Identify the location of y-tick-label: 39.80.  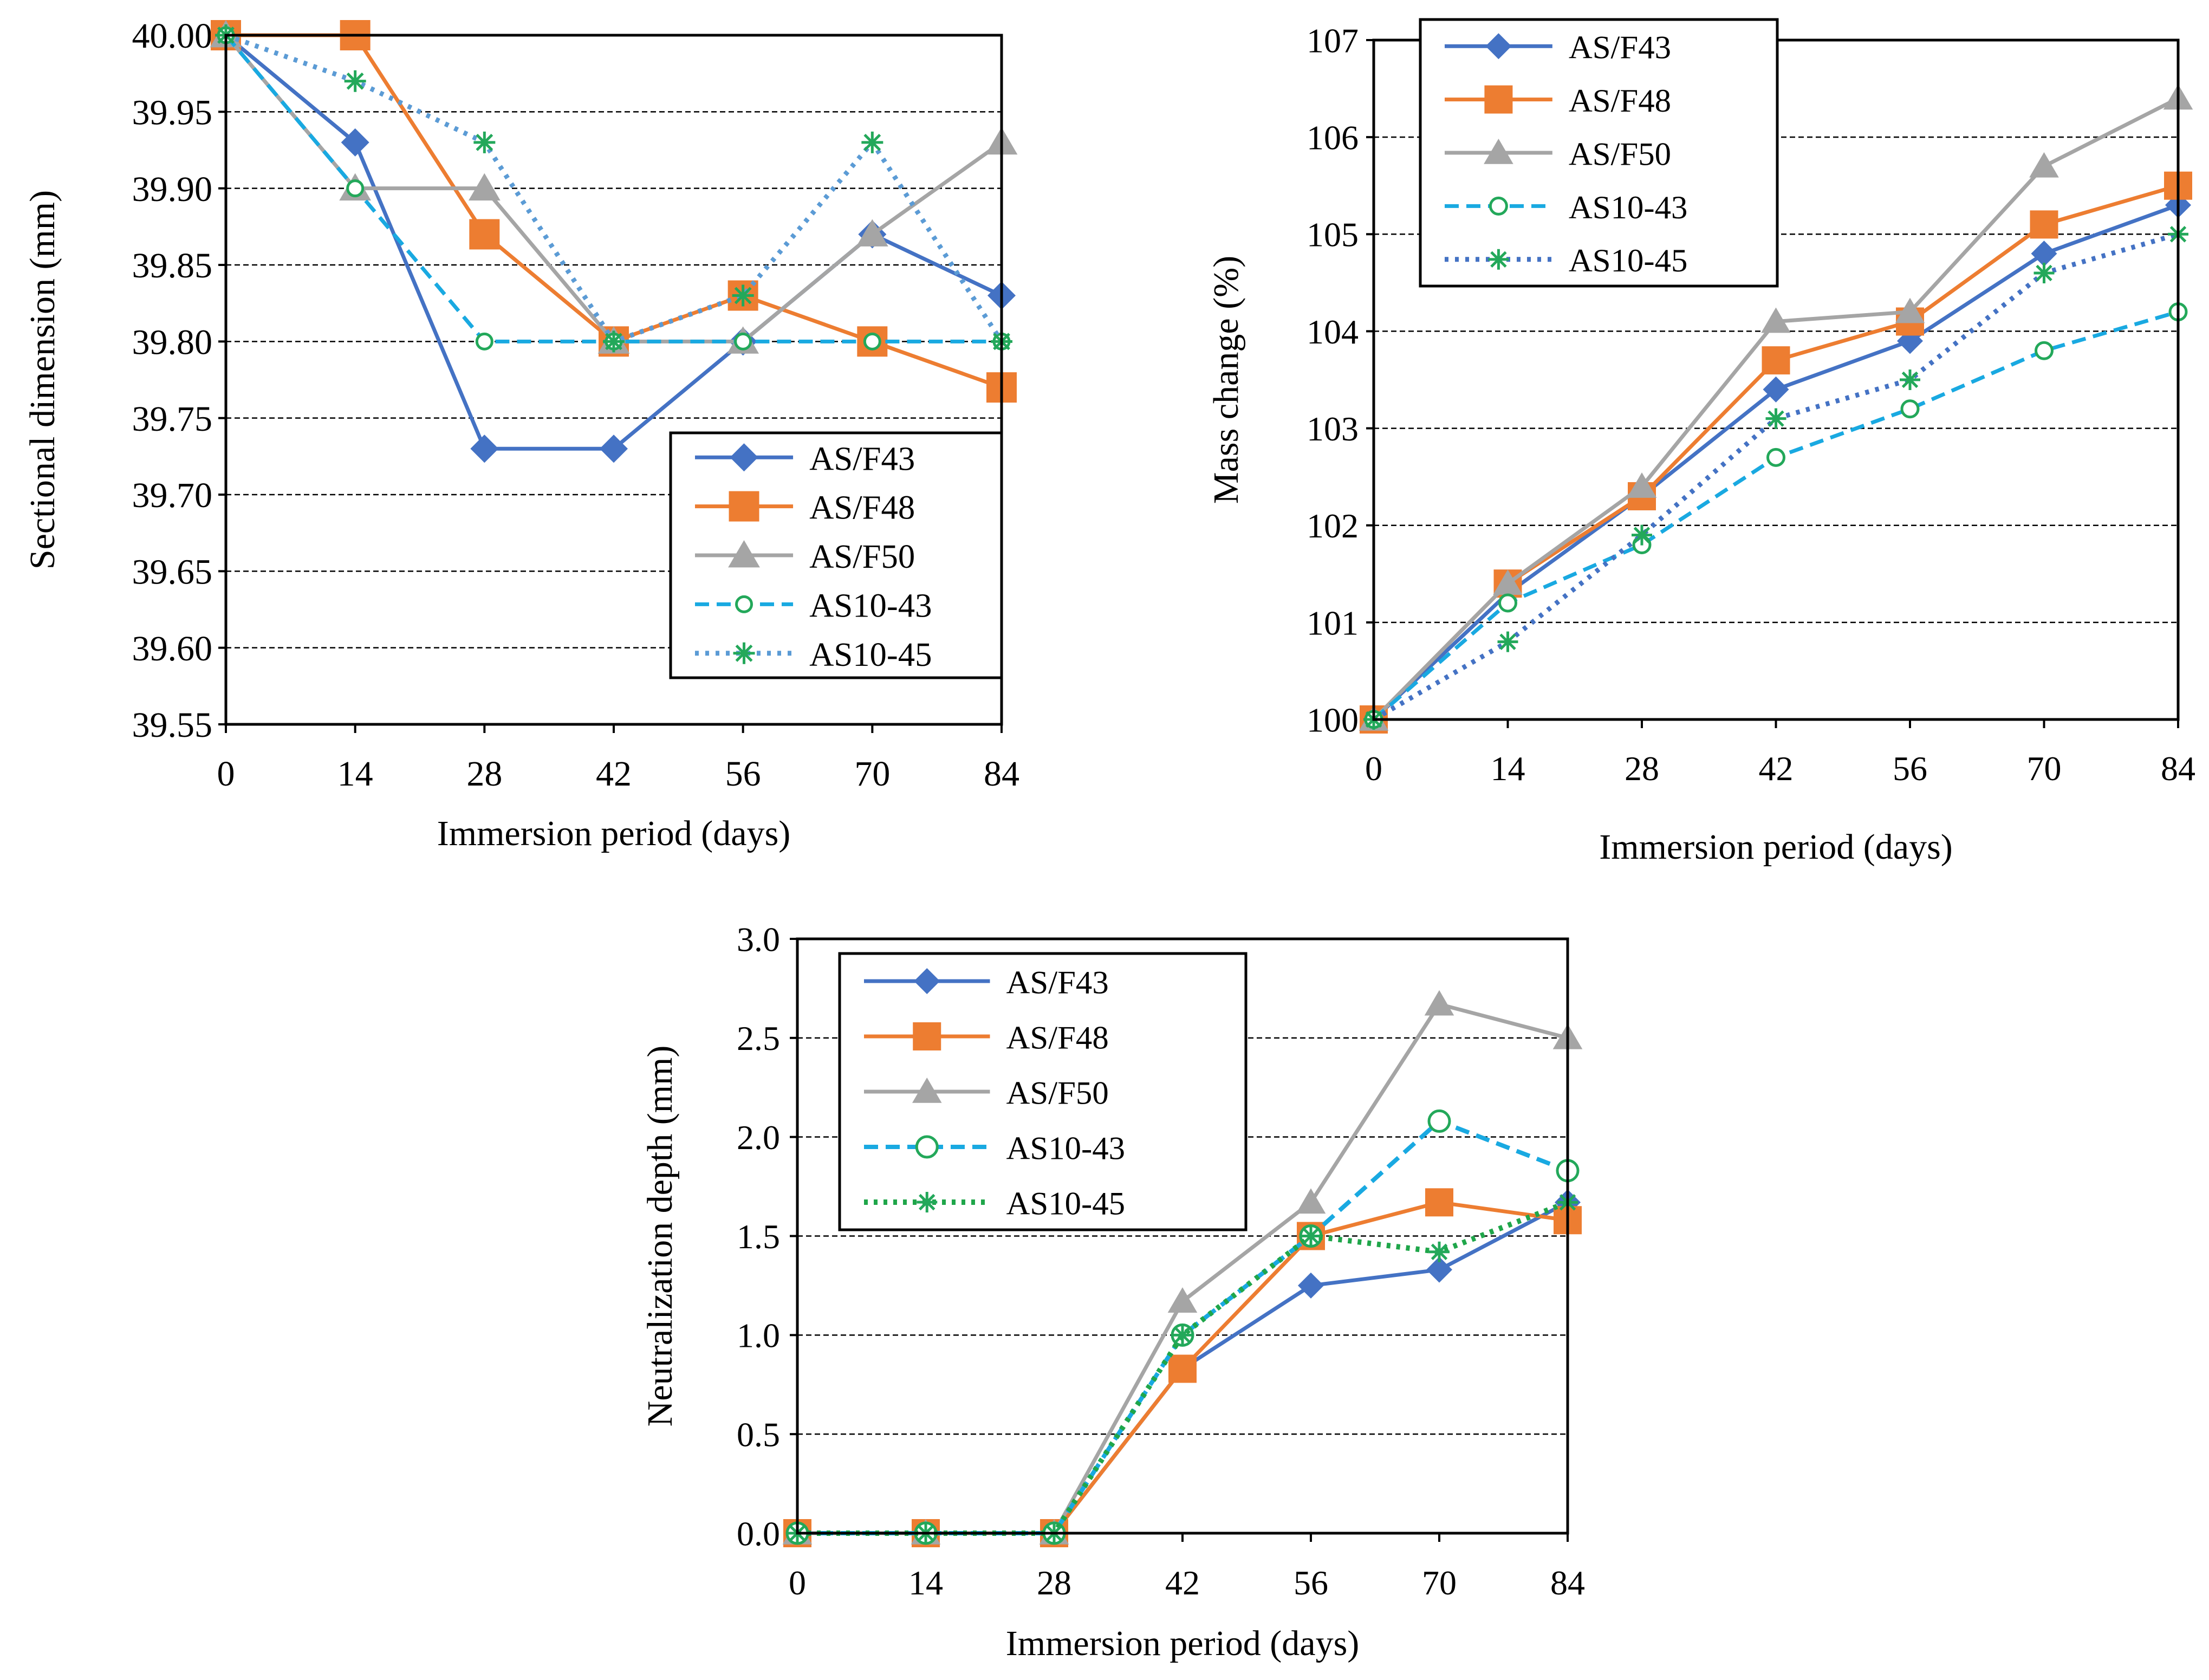
(172, 342).